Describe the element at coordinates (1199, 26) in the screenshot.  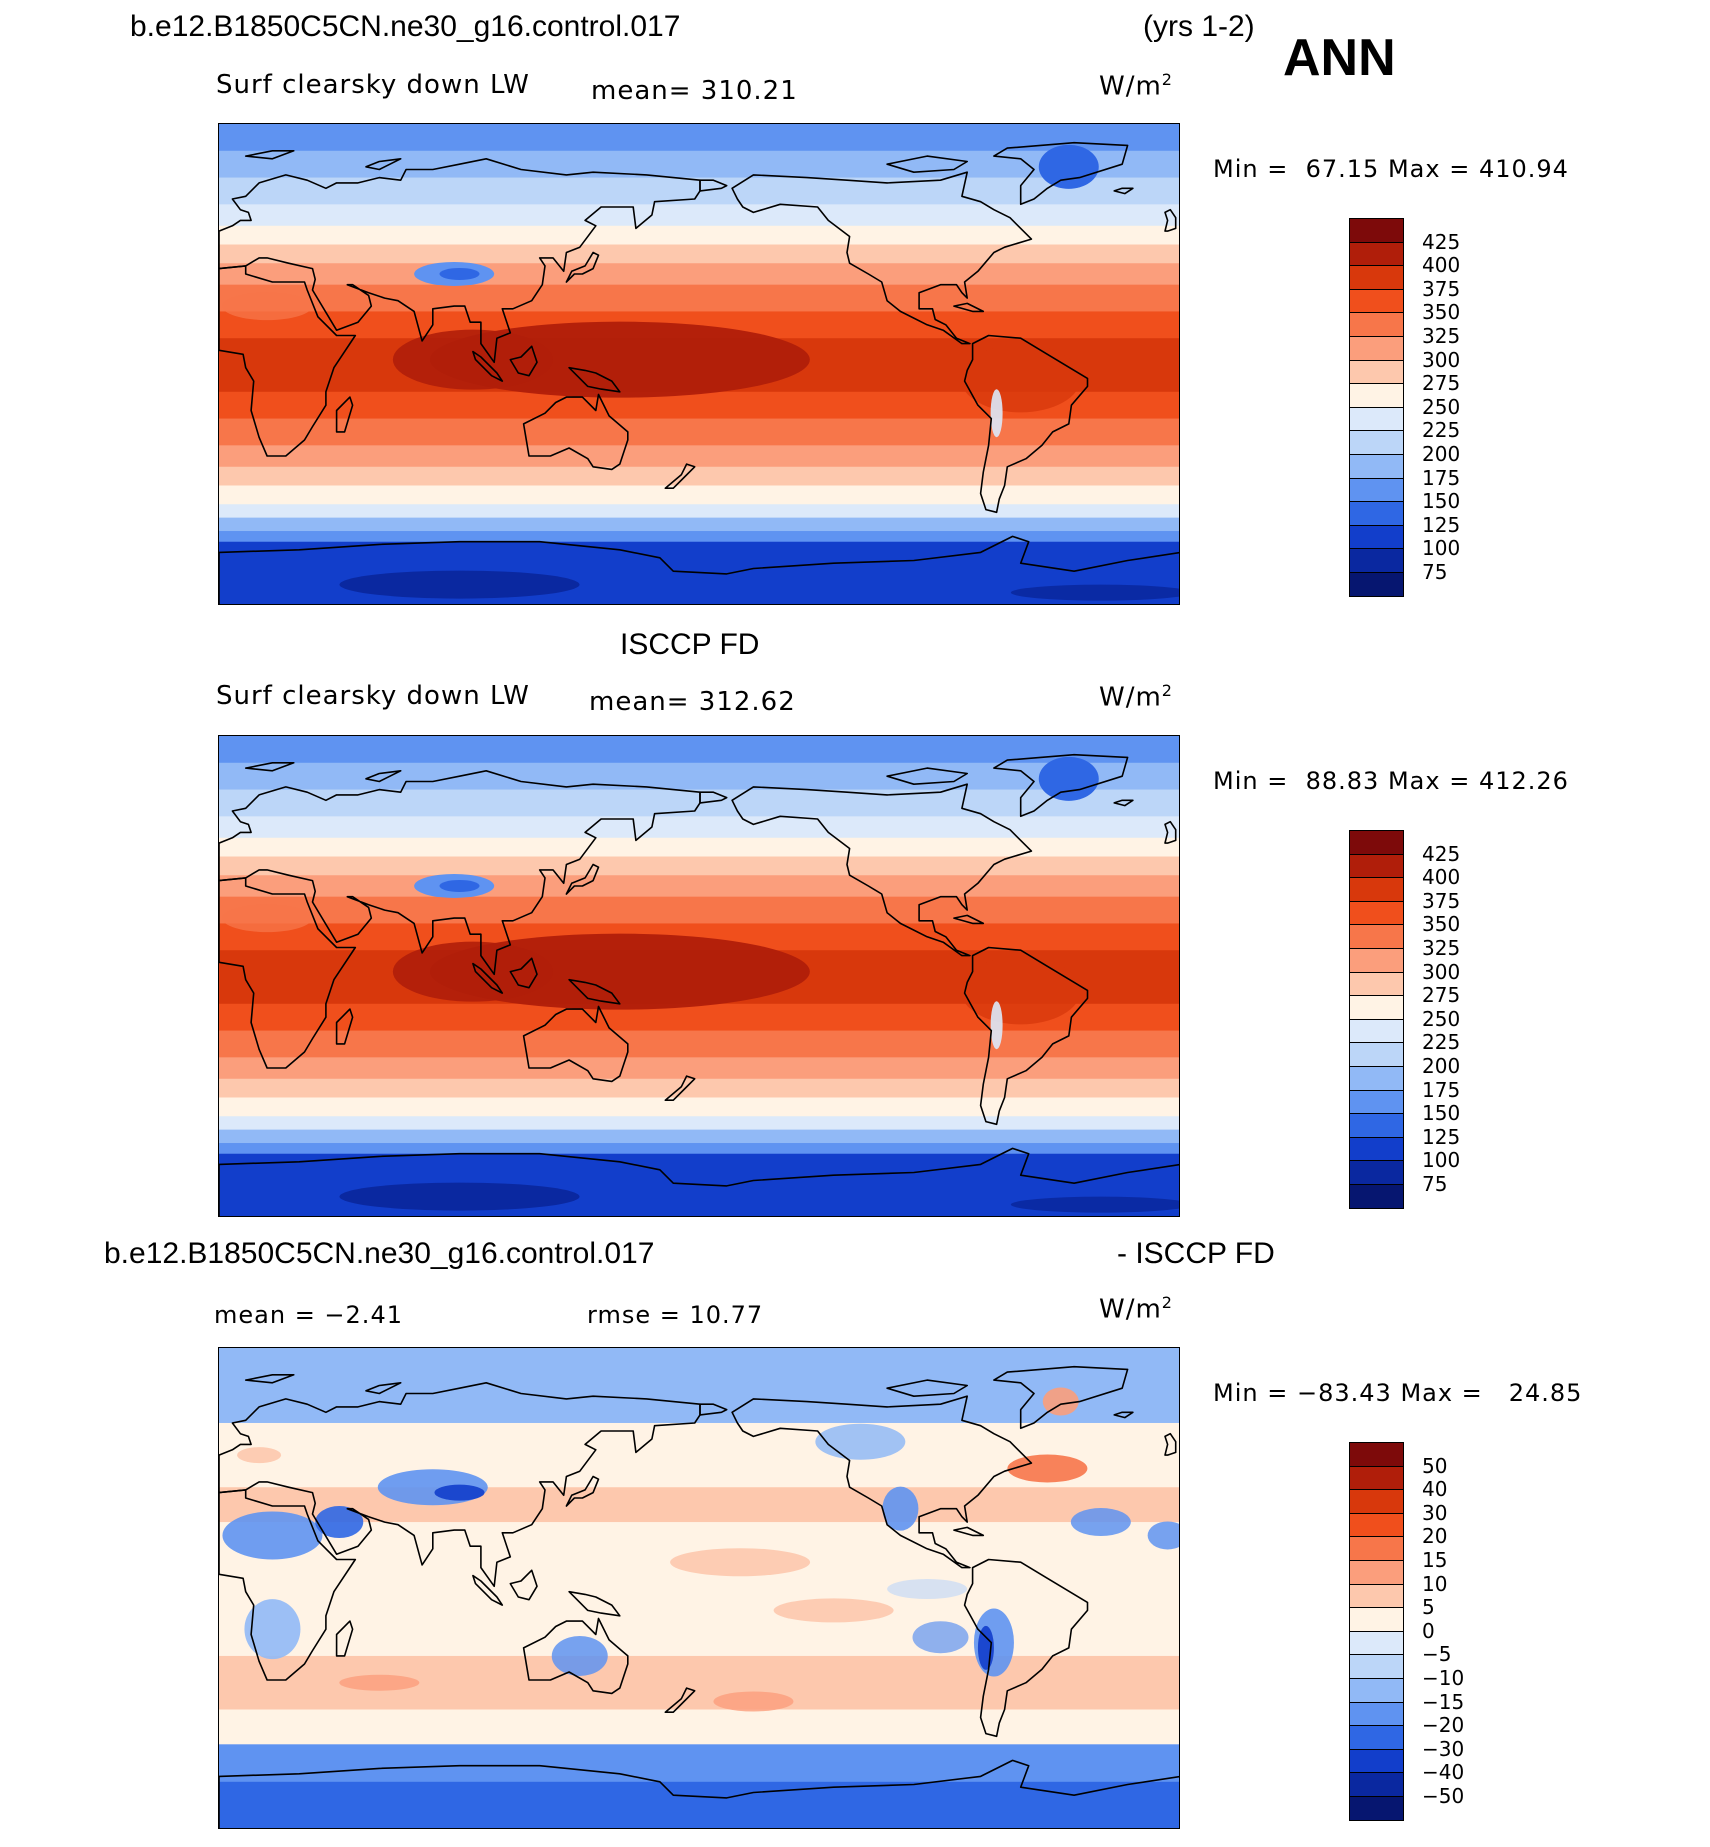
I see `years-label: (yrs 1-2)` at that location.